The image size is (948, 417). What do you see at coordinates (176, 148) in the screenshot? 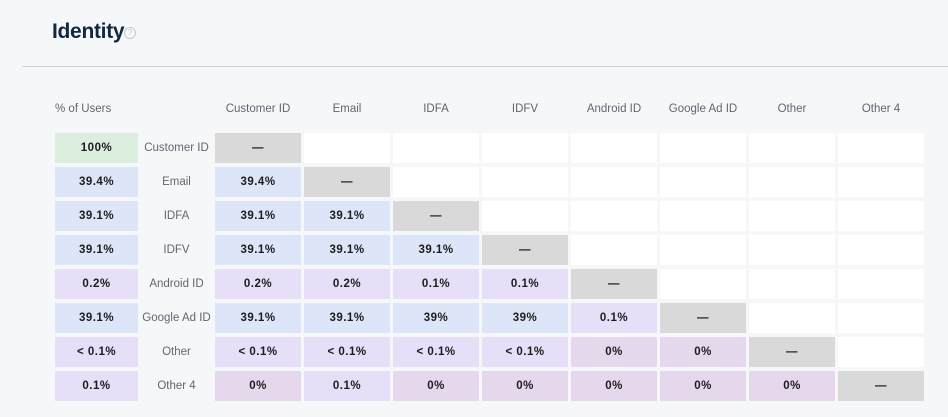
I see `row-label: Customer ID` at bounding box center [176, 148].